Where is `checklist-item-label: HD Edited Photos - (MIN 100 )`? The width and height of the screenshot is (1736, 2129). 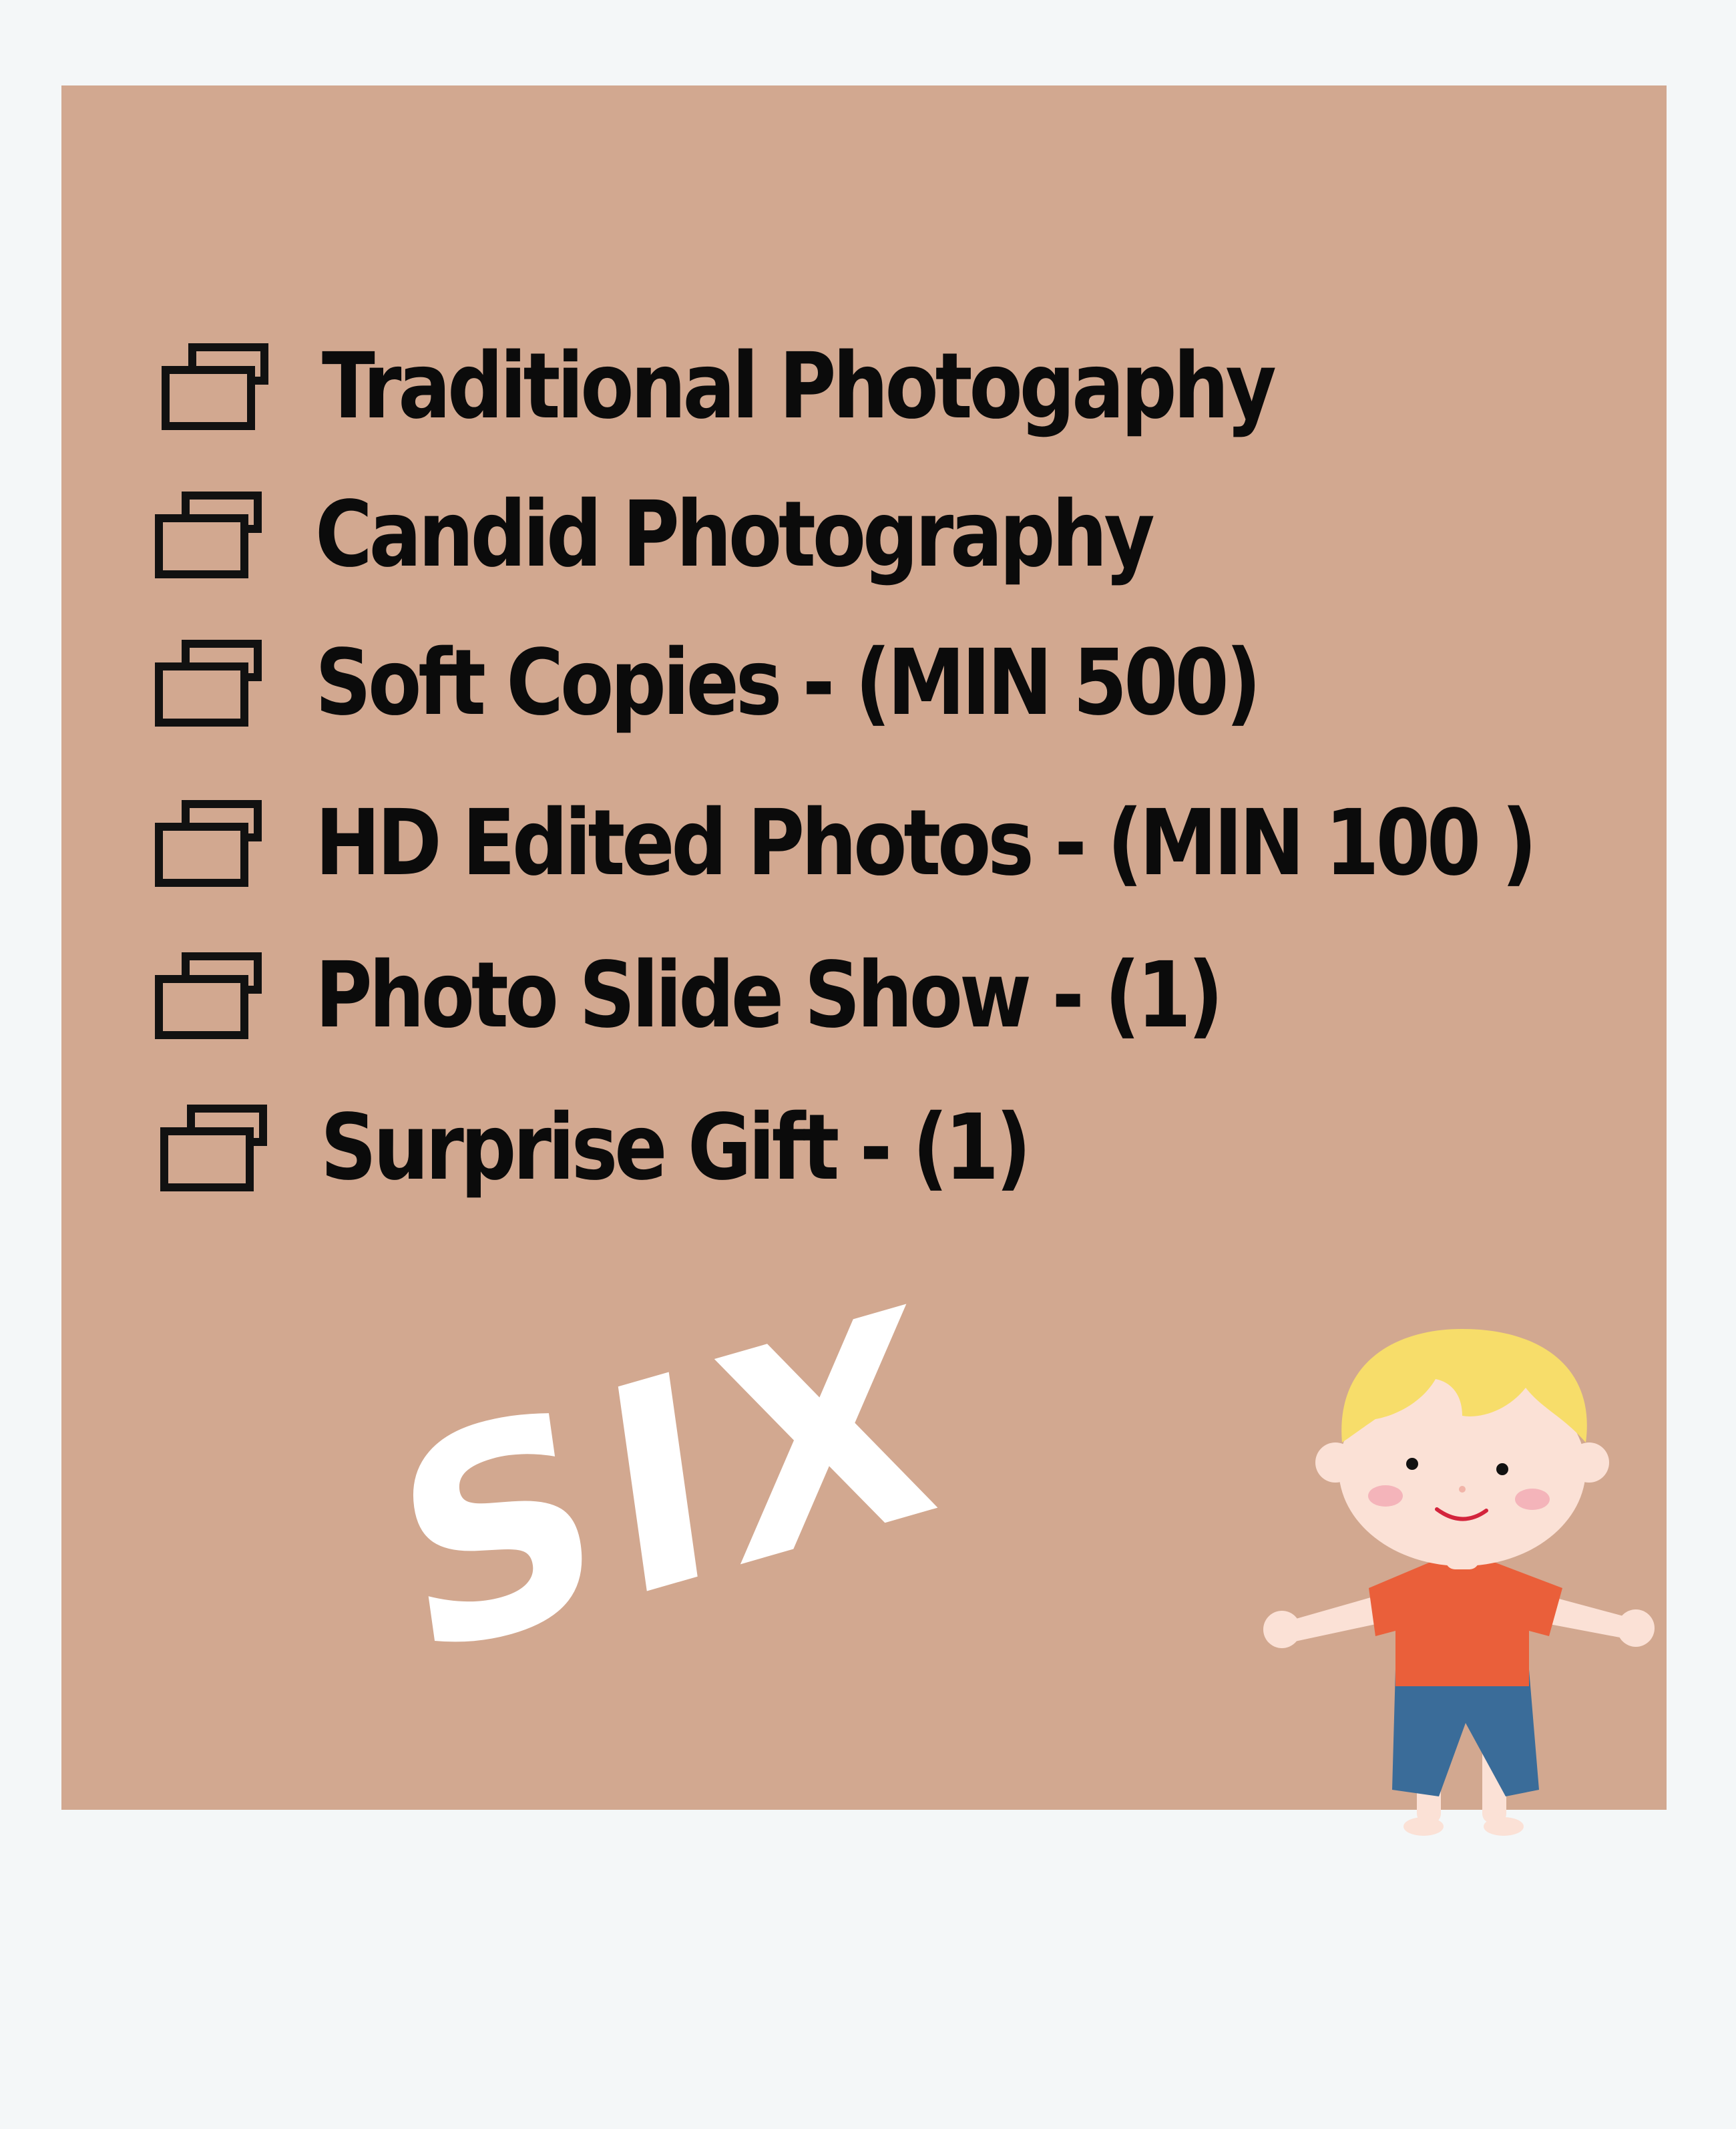 checklist-item-label: HD Edited Photos - (MIN 100 ) is located at coordinates (926, 843).